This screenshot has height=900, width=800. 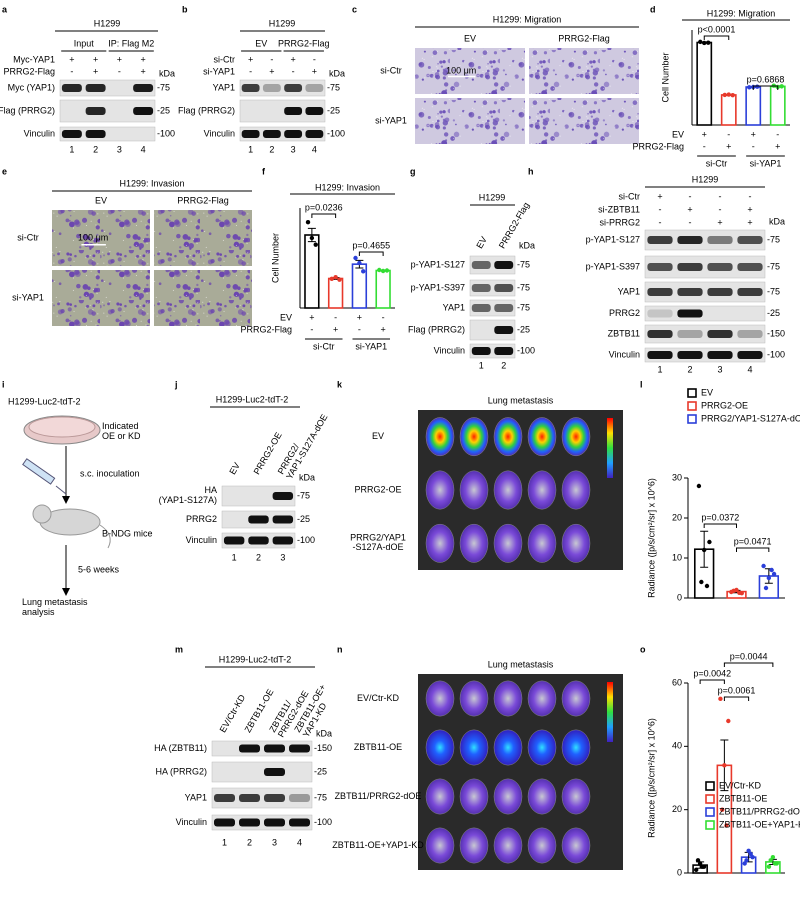 I want to click on panel-letter: o, so click(x=643, y=649).